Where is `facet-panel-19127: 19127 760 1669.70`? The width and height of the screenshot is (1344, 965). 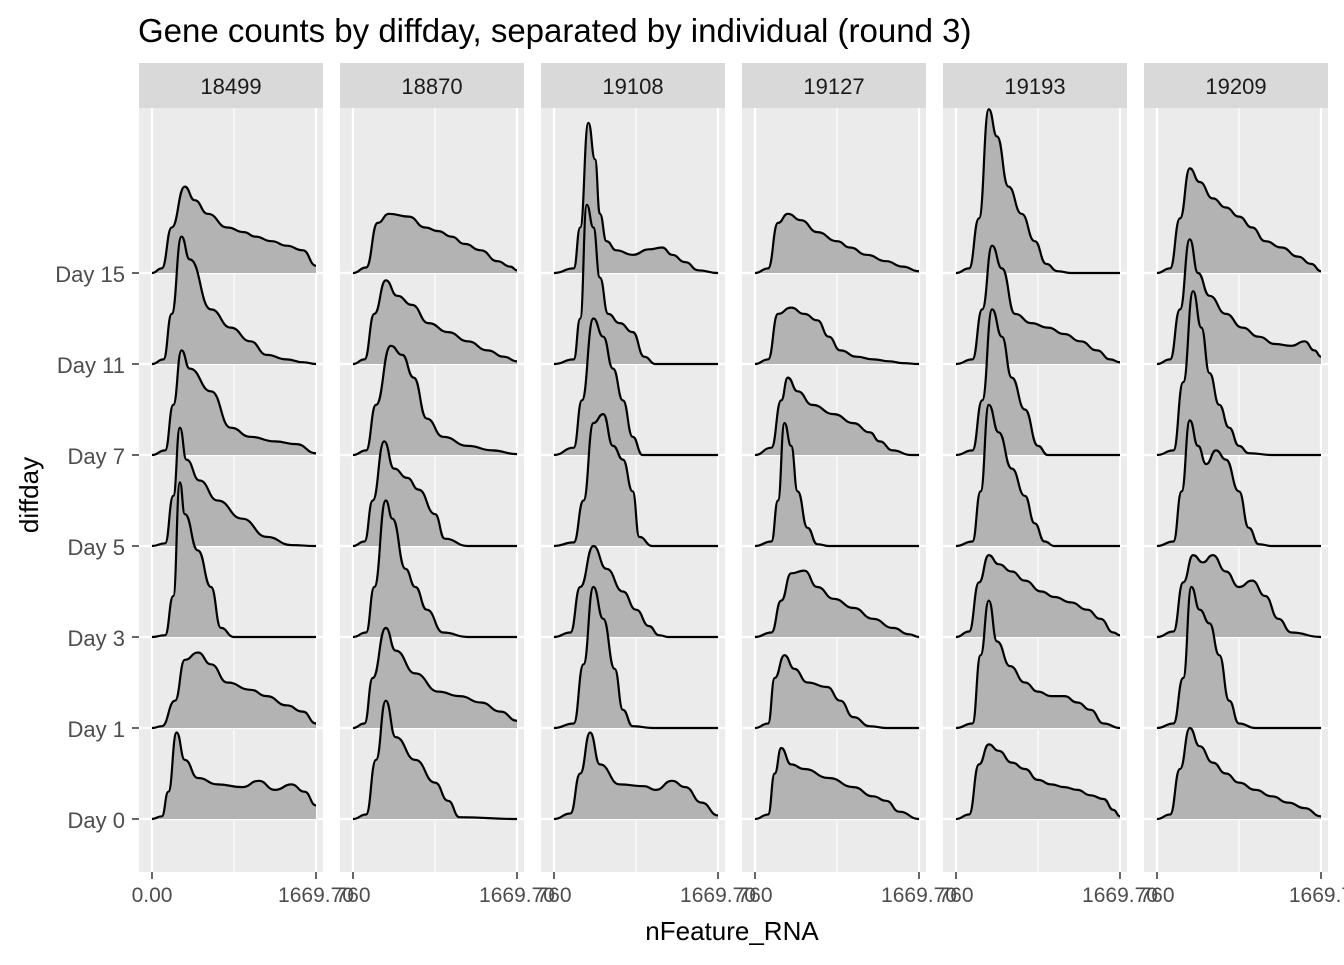 facet-panel-19127: 19127 760 1669.70 is located at coordinates (847, 485).